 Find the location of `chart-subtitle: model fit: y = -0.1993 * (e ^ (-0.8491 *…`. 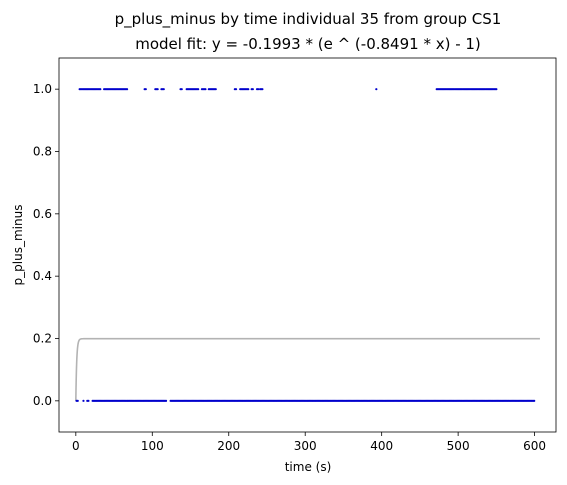

chart-subtitle: model fit: y = -0.1993 * (e ^ (-0.8491 *… is located at coordinates (308, 44).